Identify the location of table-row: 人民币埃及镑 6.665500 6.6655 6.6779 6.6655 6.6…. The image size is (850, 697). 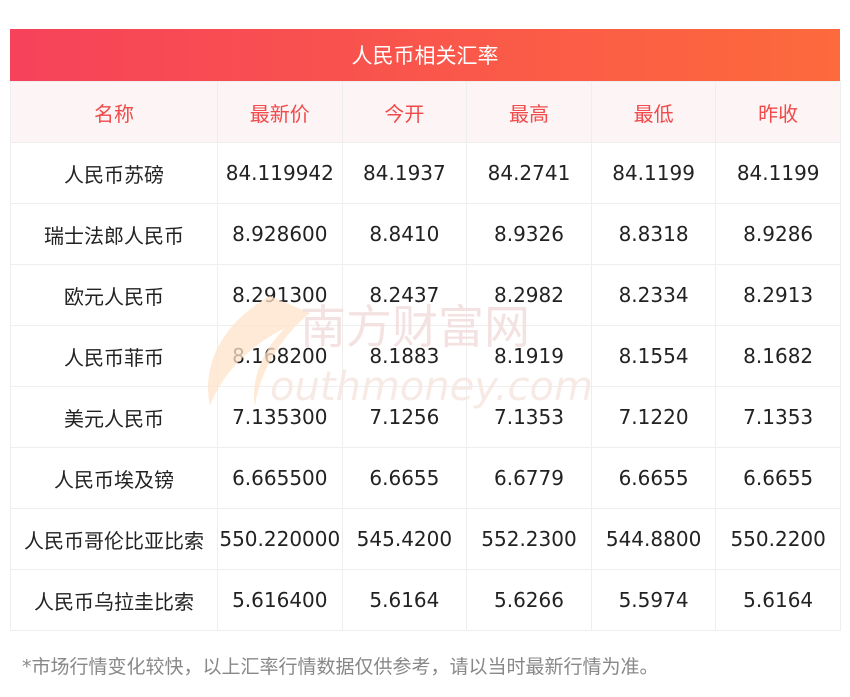
(425, 478).